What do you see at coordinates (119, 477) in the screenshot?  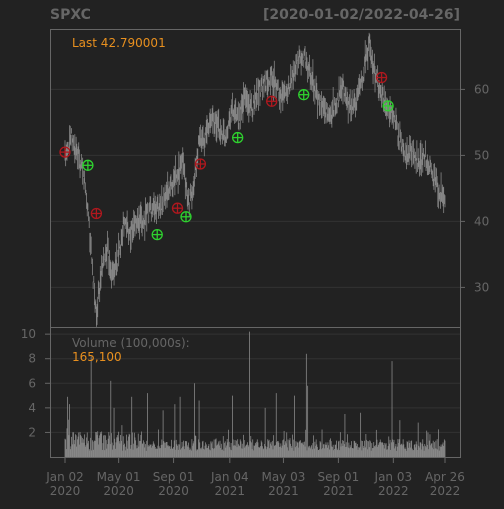 I see `x-tick-date-label: May 01` at bounding box center [119, 477].